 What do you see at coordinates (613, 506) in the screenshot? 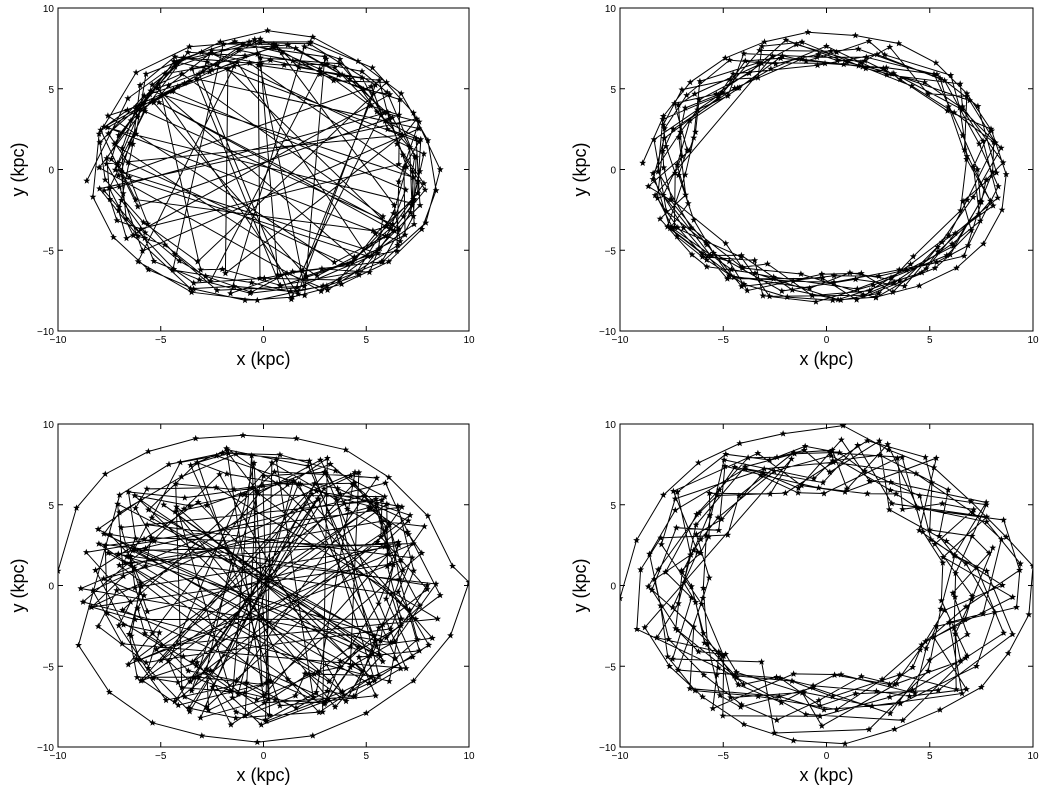
I see `y-tick-label: 5` at bounding box center [613, 506].